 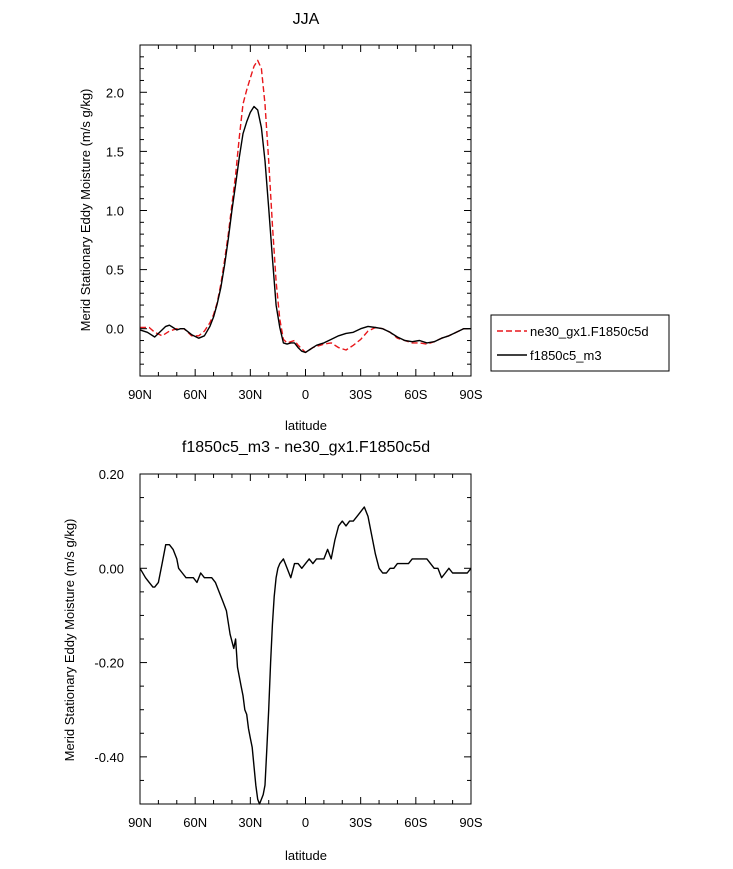 I want to click on top-x-tick-label: 30N, so click(x=250, y=394).